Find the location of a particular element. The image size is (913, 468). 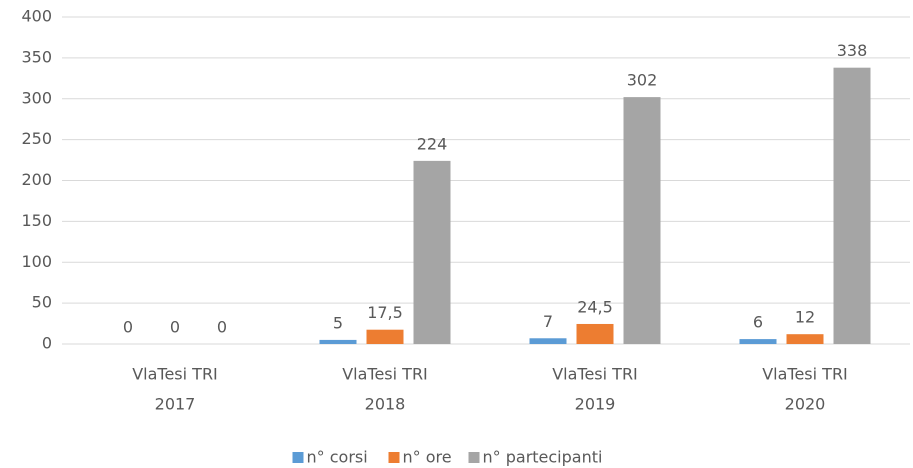

x-tick-label: 2018 is located at coordinates (385, 404).